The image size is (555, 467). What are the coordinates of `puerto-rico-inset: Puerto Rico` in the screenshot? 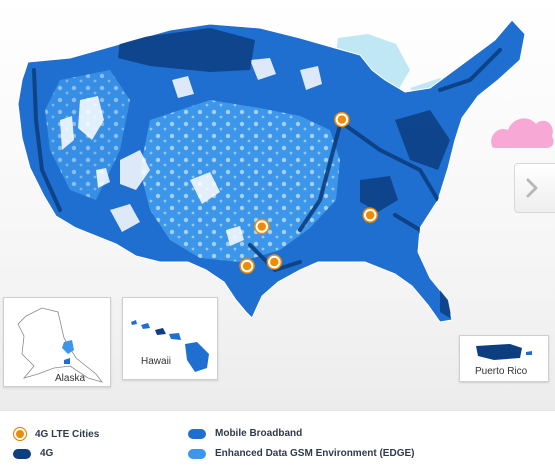 It's located at (504, 358).